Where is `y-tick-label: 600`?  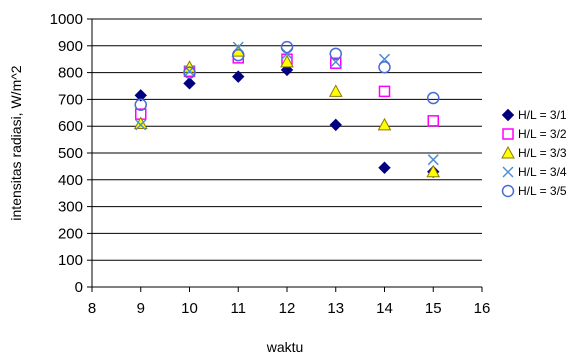 y-tick-label: 600 is located at coordinates (70, 126).